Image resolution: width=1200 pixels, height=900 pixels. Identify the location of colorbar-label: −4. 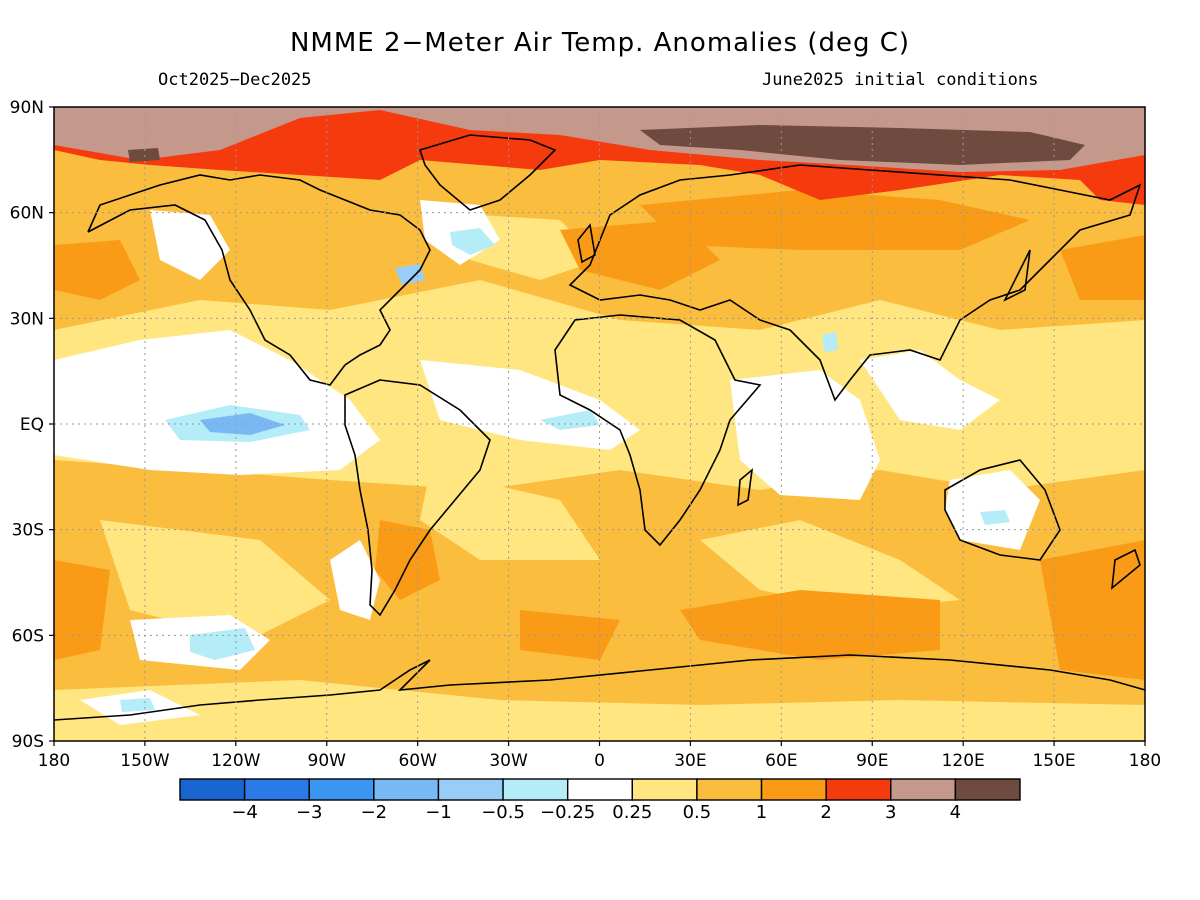
(244, 812).